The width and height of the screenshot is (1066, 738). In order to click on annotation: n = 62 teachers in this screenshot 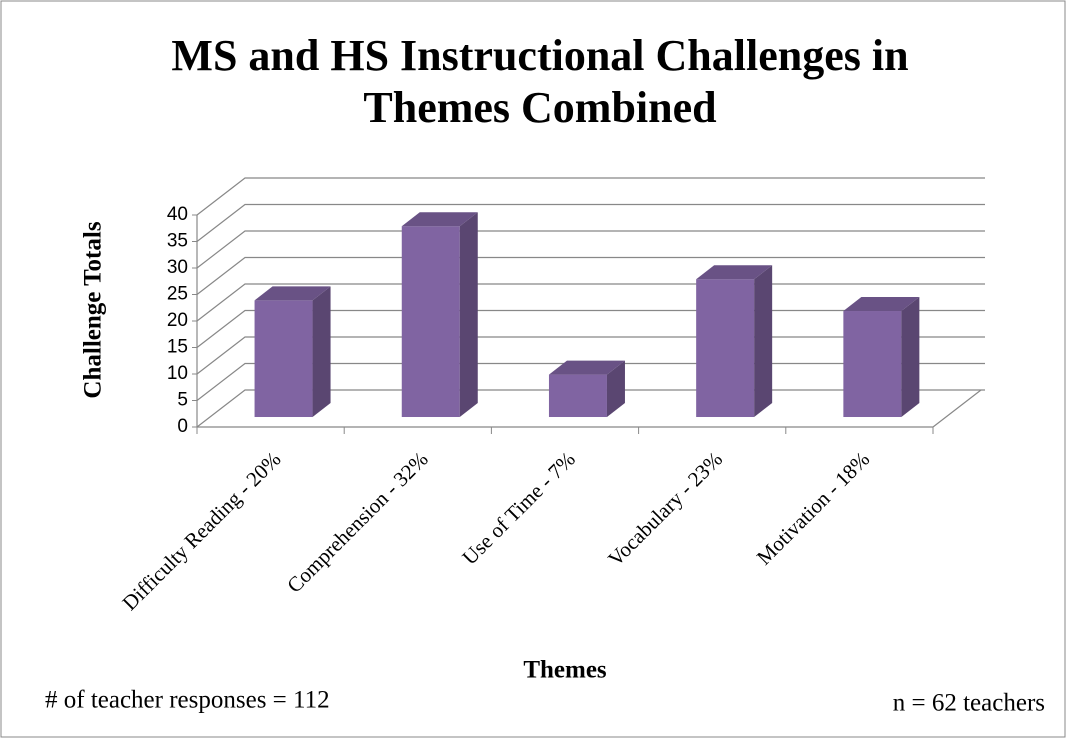, I will do `click(969, 703)`.